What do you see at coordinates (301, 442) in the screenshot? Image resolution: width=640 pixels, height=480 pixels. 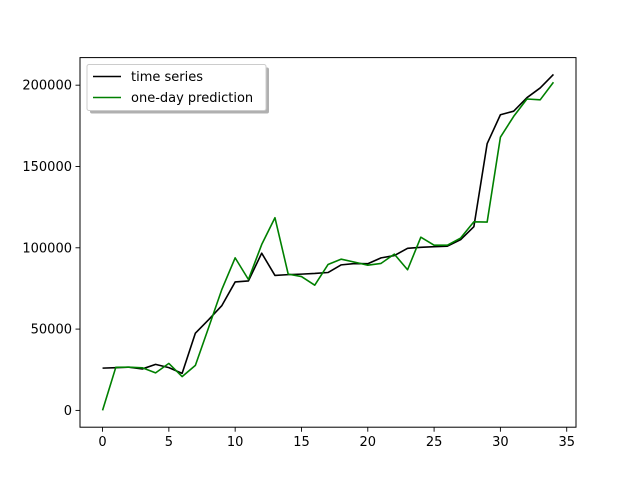 I see `x-tick-label: 15` at bounding box center [301, 442].